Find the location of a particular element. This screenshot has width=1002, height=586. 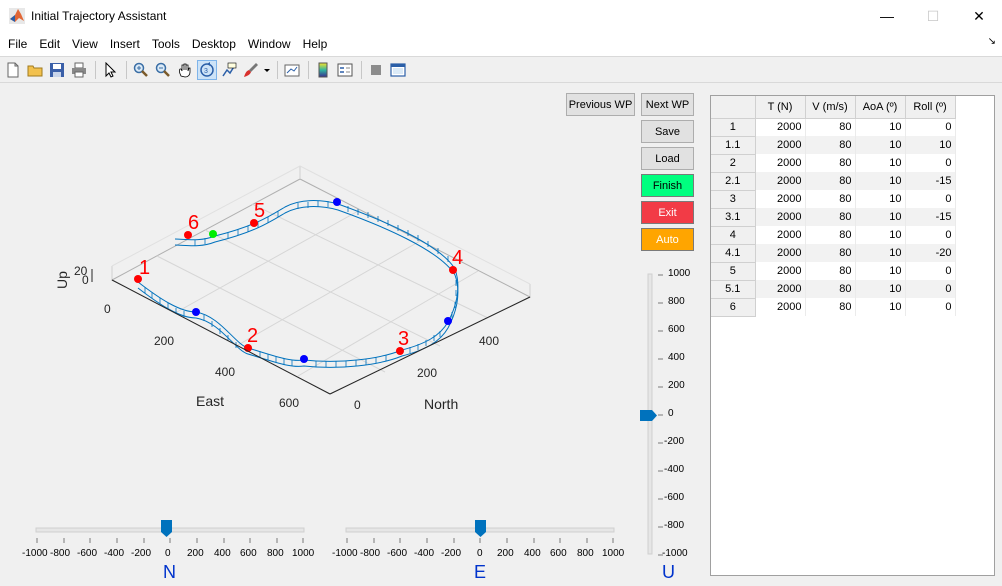

save-icon is located at coordinates (57, 70).